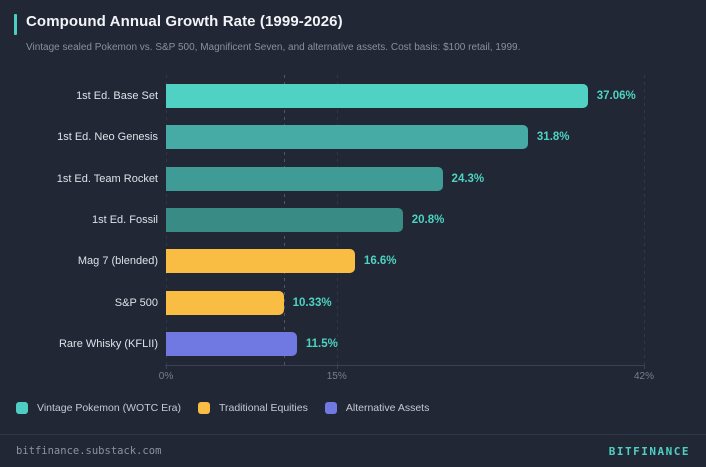  Describe the element at coordinates (644, 376) in the screenshot. I see `x-axis-tick-label: 42%` at that location.